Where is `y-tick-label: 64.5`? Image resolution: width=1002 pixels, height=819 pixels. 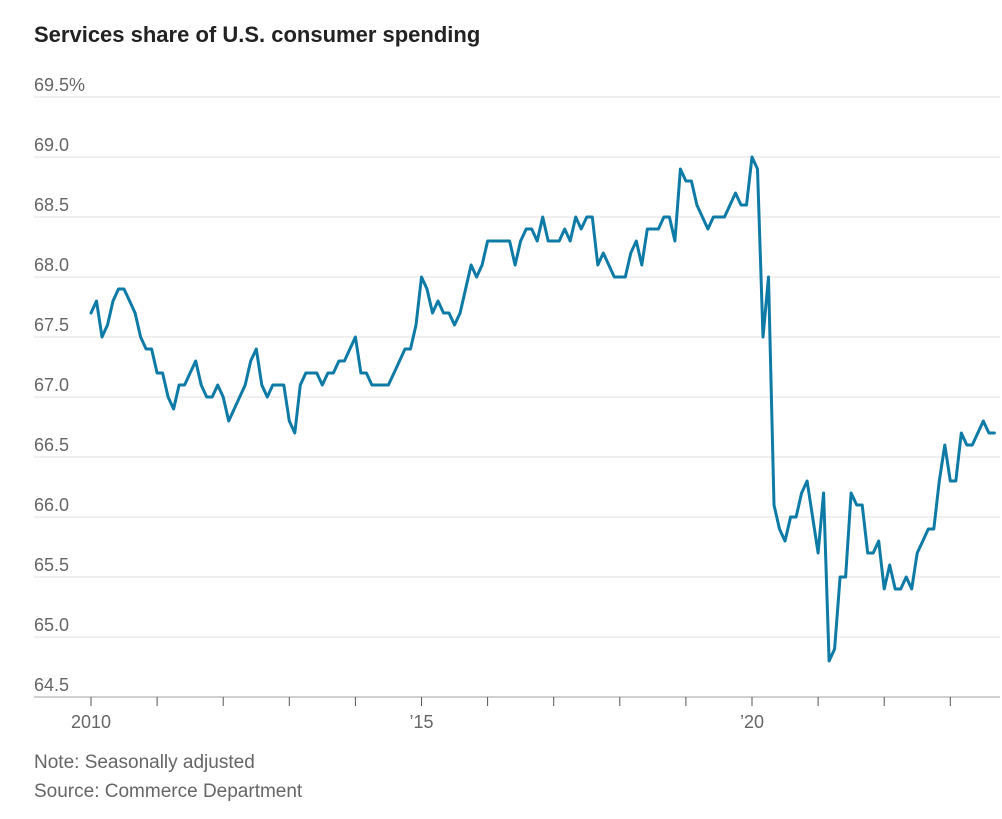 y-tick-label: 64.5 is located at coordinates (51, 685).